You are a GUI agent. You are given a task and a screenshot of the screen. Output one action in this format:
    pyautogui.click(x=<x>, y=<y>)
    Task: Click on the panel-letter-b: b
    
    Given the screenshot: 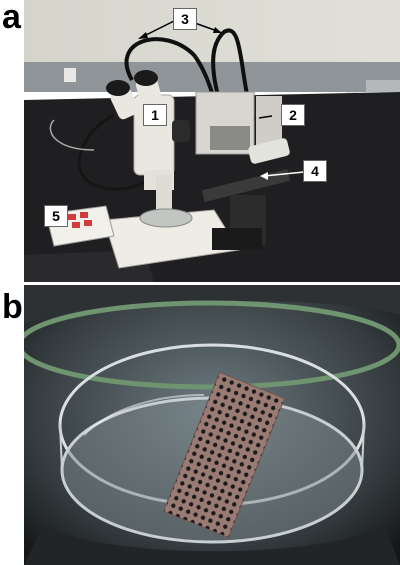 What is the action you would take?
    pyautogui.click(x=12, y=307)
    